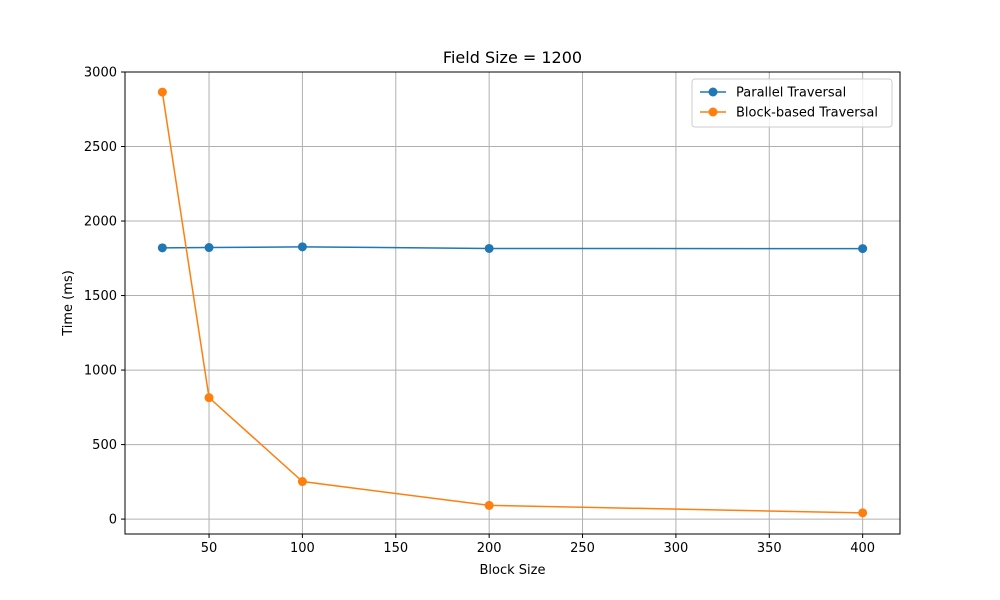 Image resolution: width=1000 pixels, height=600 pixels. What do you see at coordinates (395, 548) in the screenshot?
I see `x-tick-label: 150` at bounding box center [395, 548].